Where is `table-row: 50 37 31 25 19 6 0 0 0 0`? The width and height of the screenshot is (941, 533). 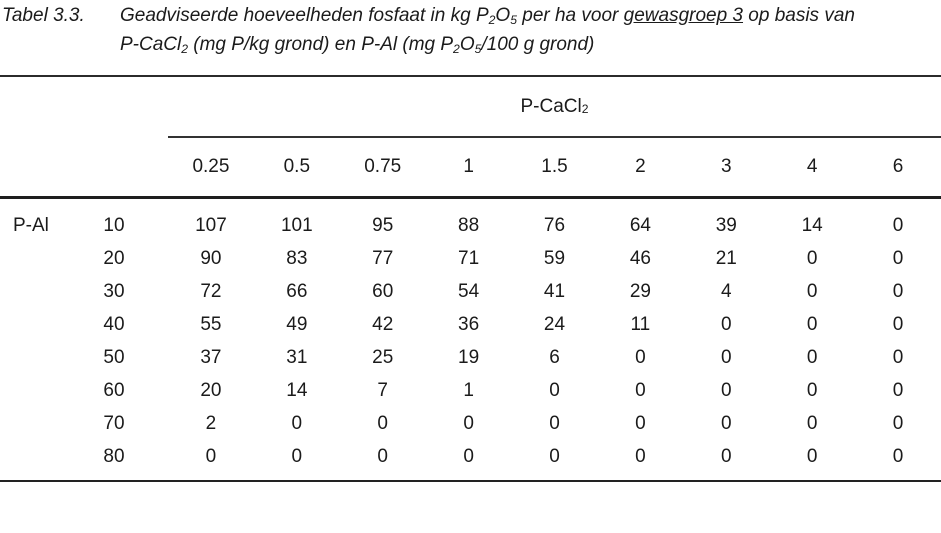 table-row: 50 37 31 25 19 6 0 0 0 0 is located at coordinates (470, 357).